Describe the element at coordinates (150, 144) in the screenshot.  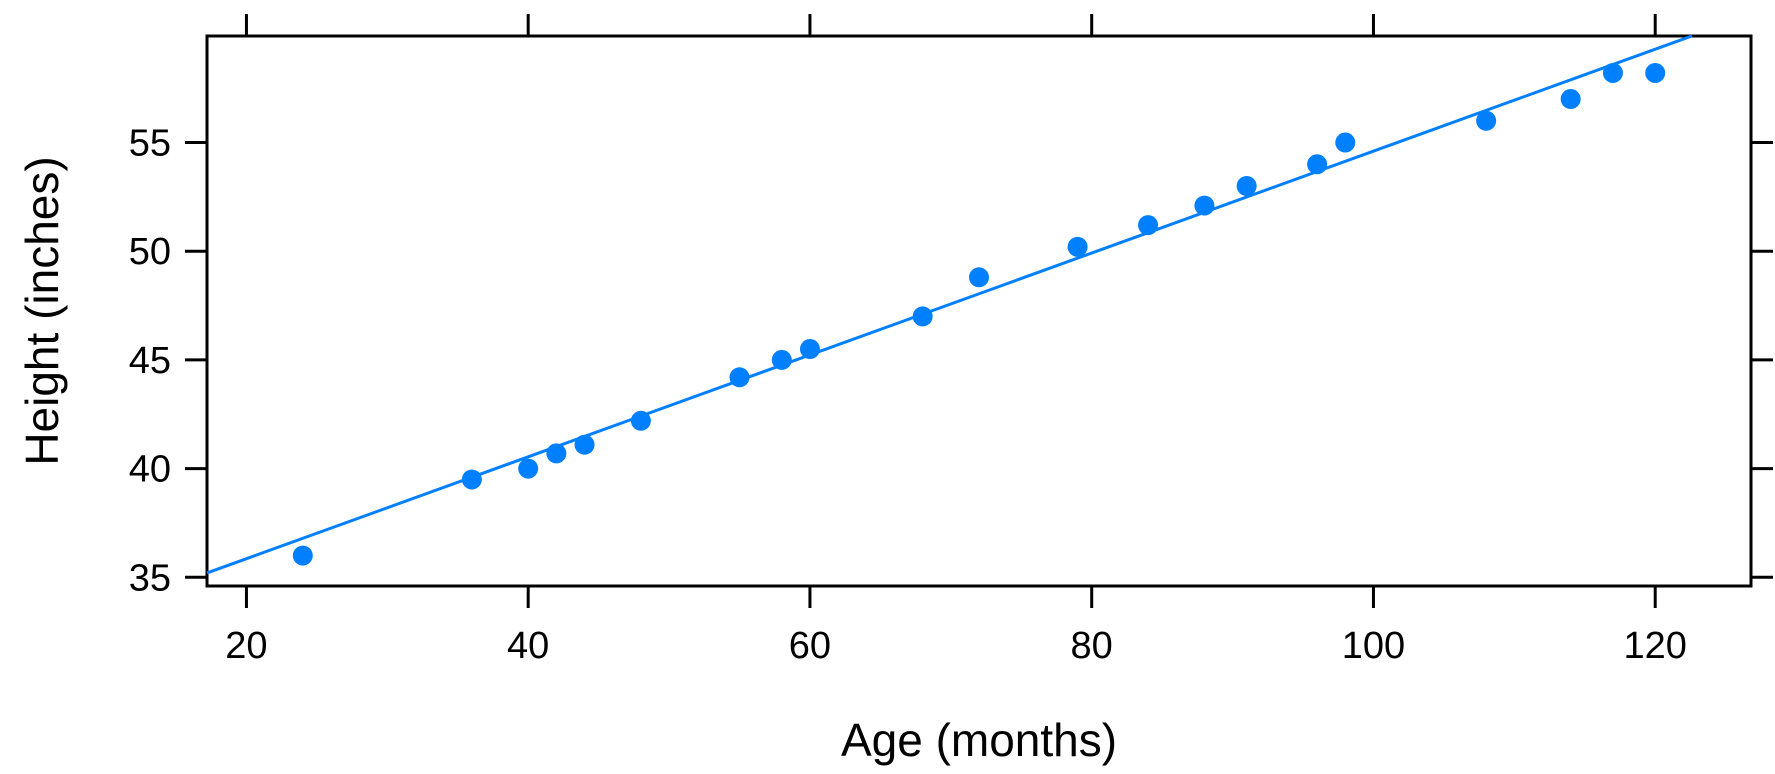
I see `y-tick-label: 55` at that location.